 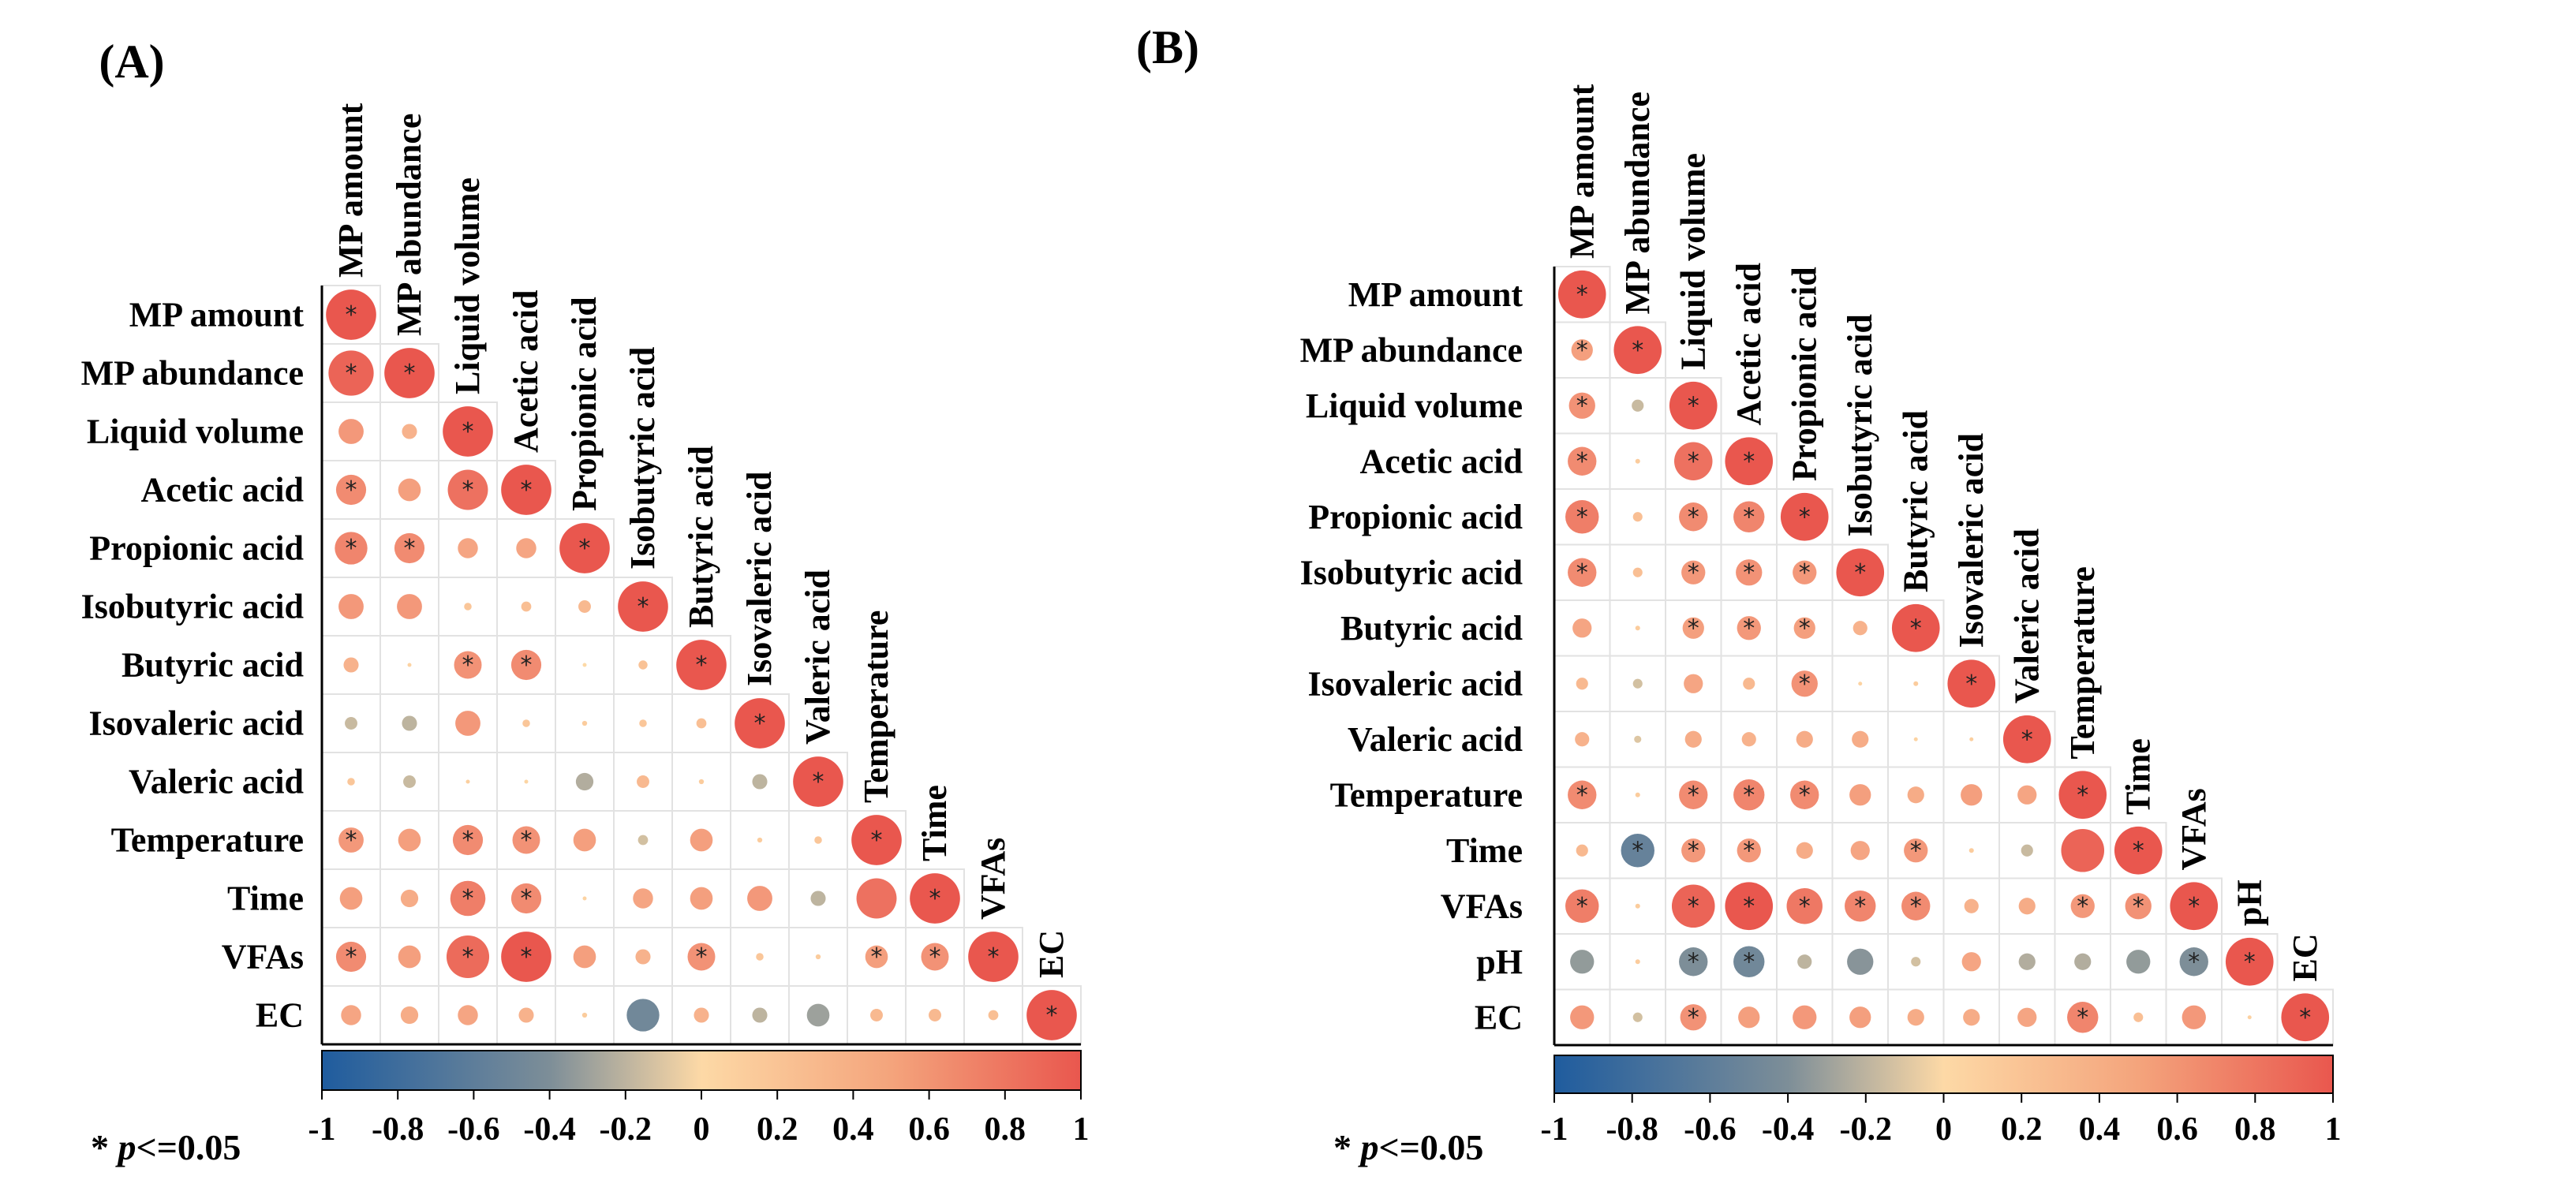 What do you see at coordinates (196, 723) in the screenshot?
I see `row-label: Isovaleric acid` at bounding box center [196, 723].